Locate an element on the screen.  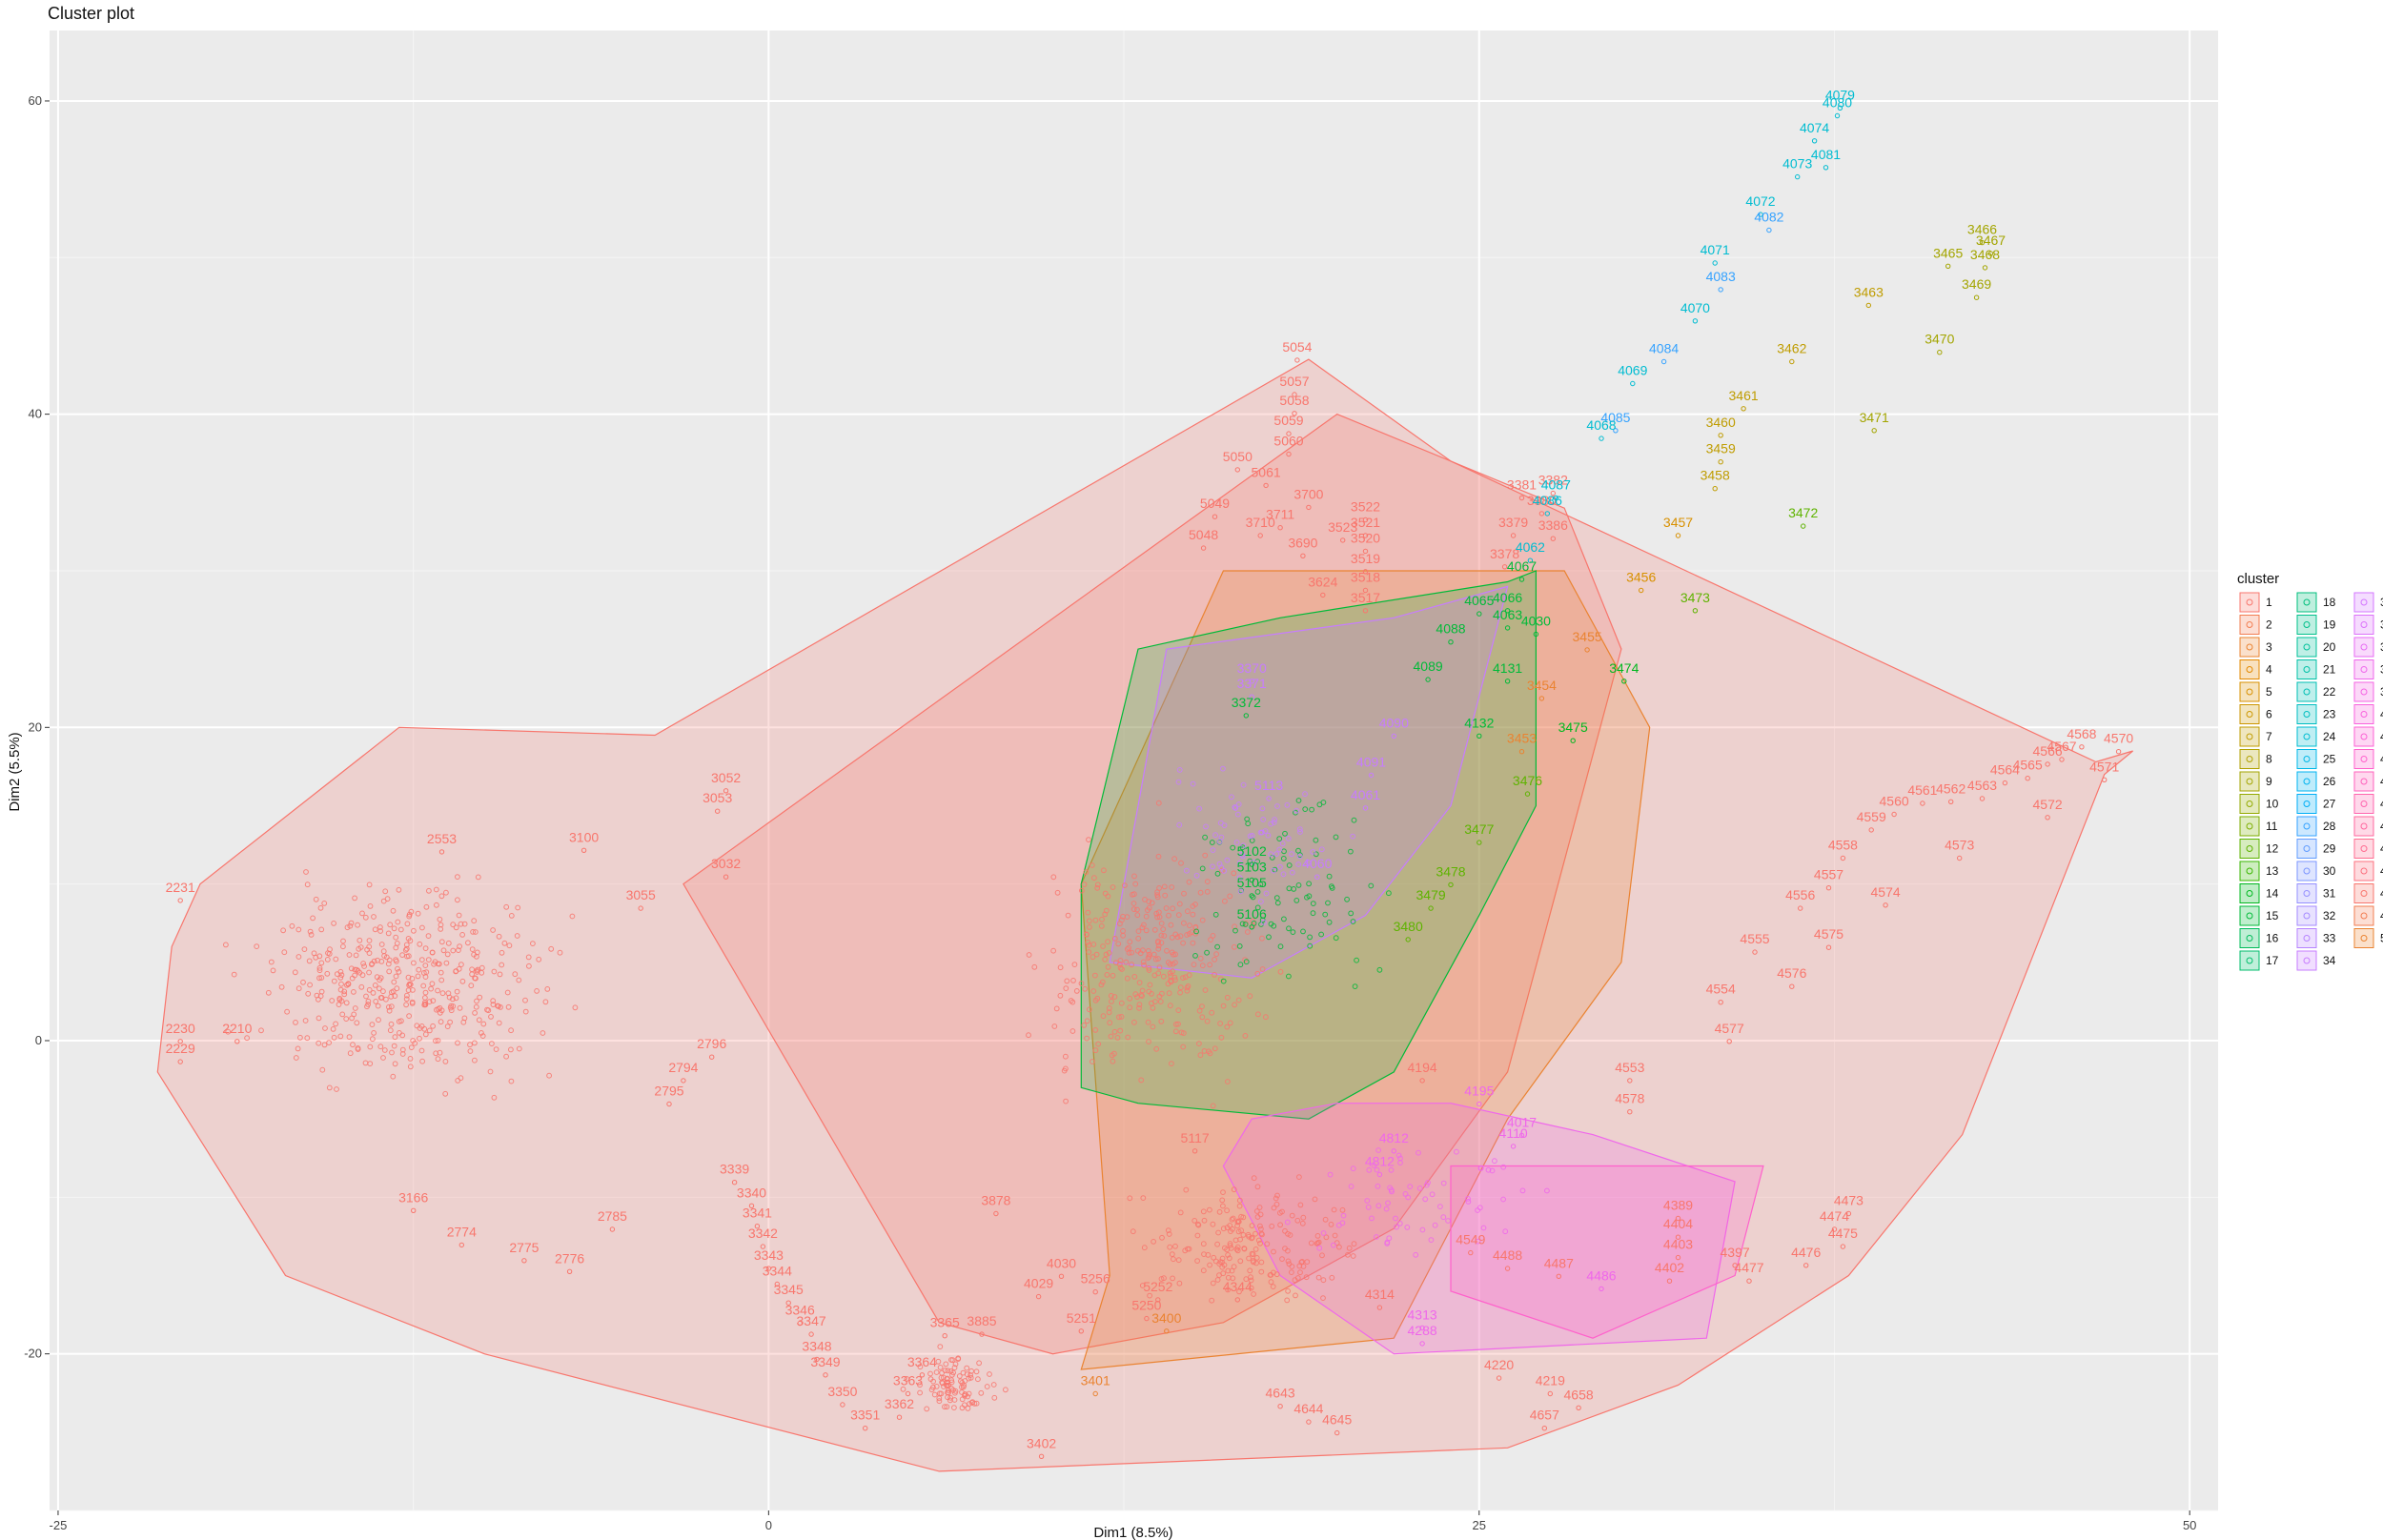
point-label: 3052 is located at coordinates (726, 777).